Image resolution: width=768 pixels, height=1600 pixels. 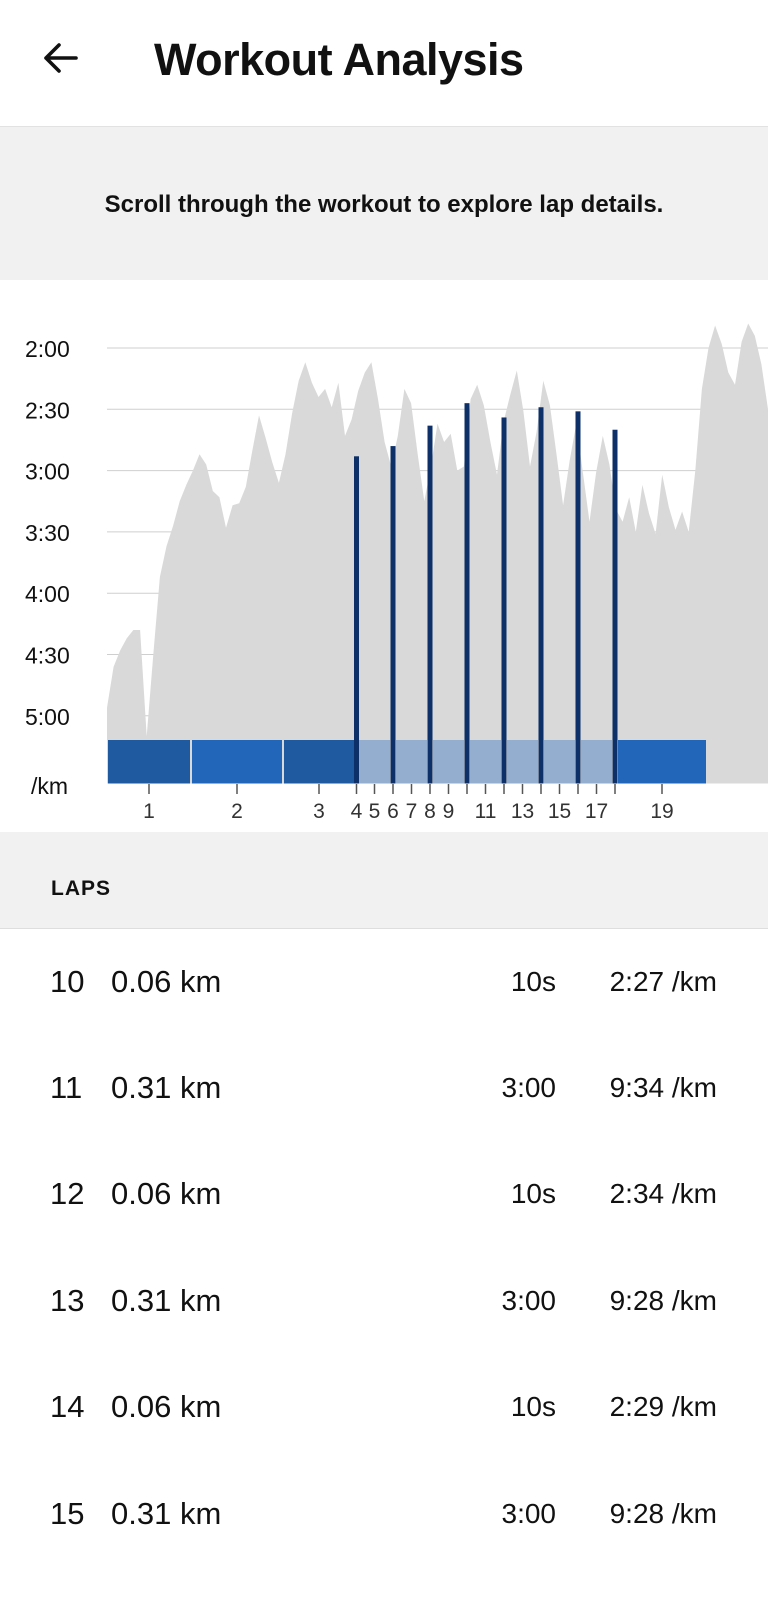 What do you see at coordinates (393, 811) in the screenshot?
I see `x-tick-label: 6` at bounding box center [393, 811].